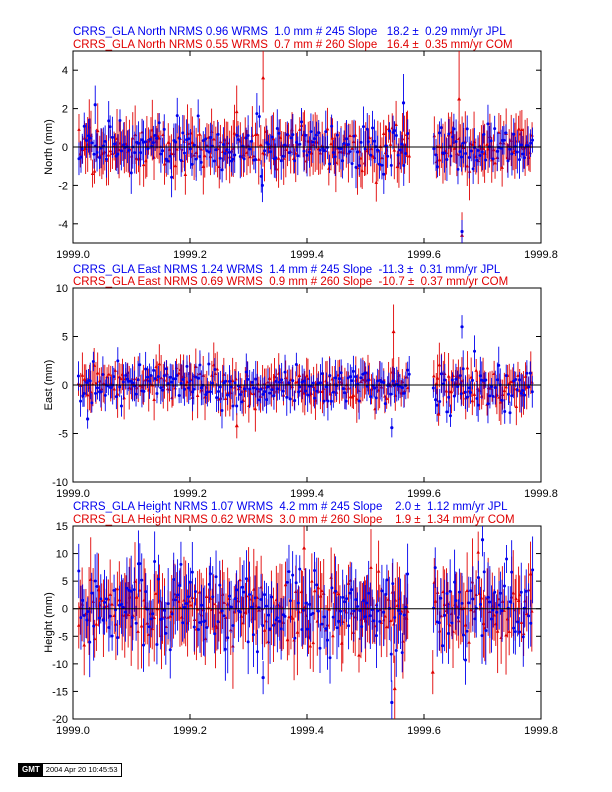 The width and height of the screenshot is (612, 792). What do you see at coordinates (62, 555) in the screenshot?
I see `panel-height-ytick-label: 10` at bounding box center [62, 555].